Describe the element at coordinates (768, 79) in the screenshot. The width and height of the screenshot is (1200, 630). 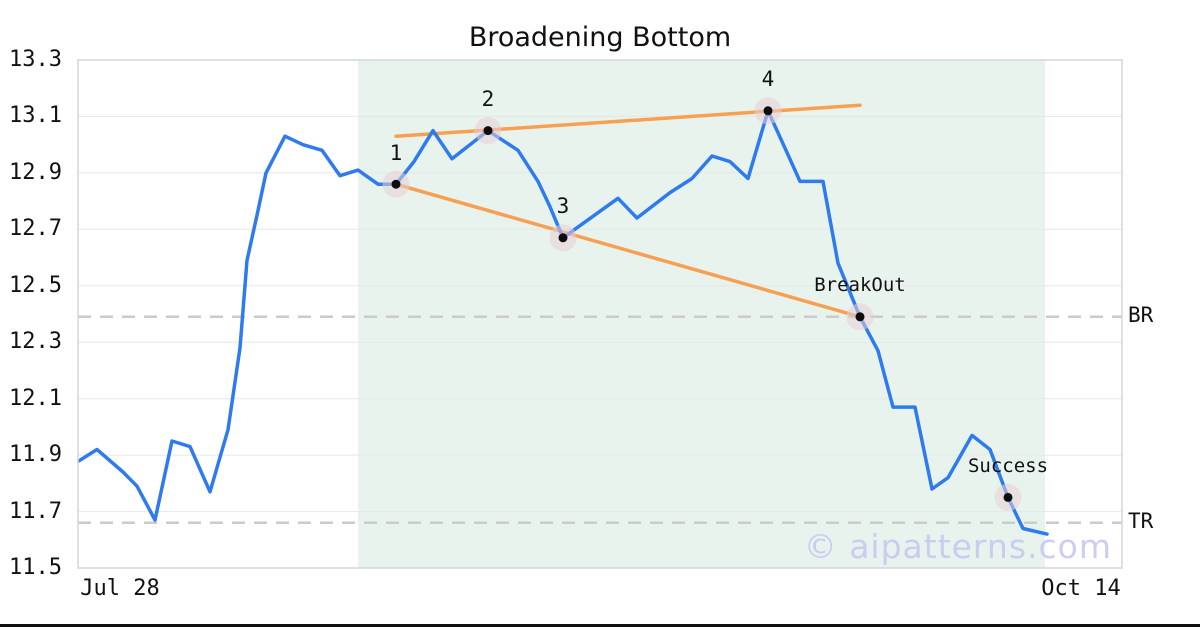
I see `annotation-label-4: 4` at that location.